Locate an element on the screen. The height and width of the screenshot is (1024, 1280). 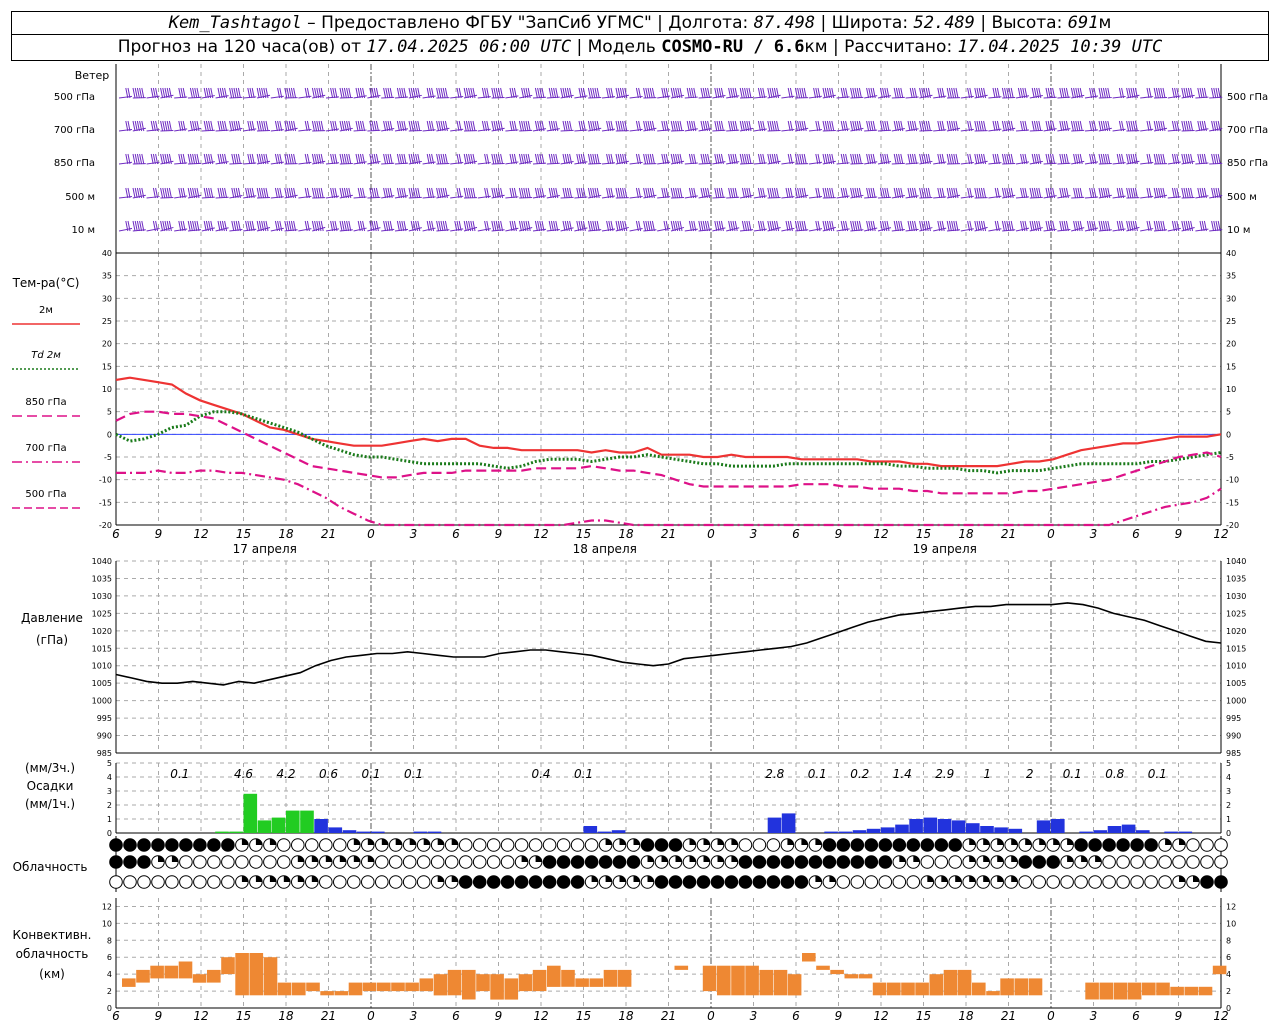
temp-ytick-right: 40 is located at coordinates (1231, 253).